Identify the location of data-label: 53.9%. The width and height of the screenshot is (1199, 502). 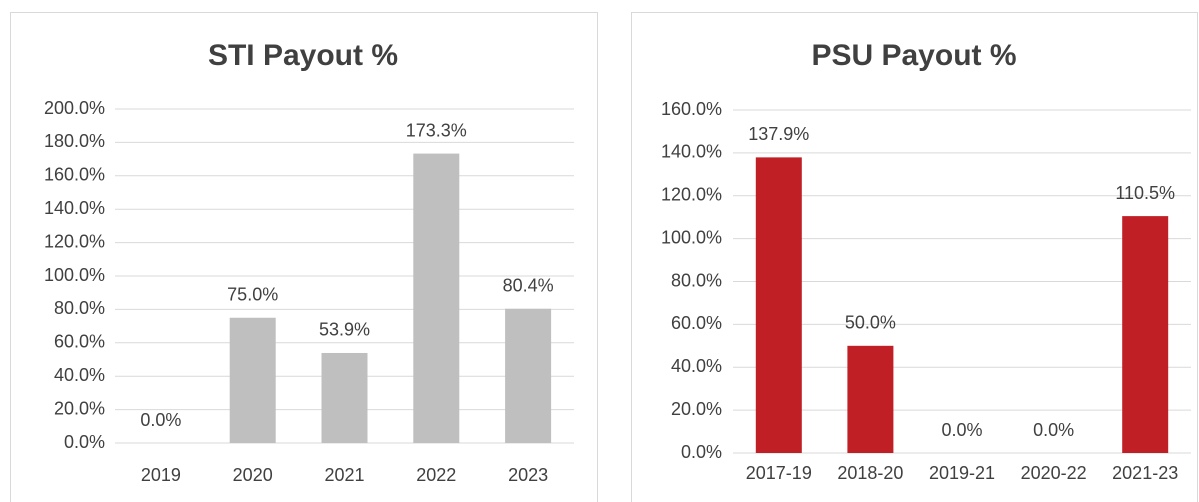
(344, 330).